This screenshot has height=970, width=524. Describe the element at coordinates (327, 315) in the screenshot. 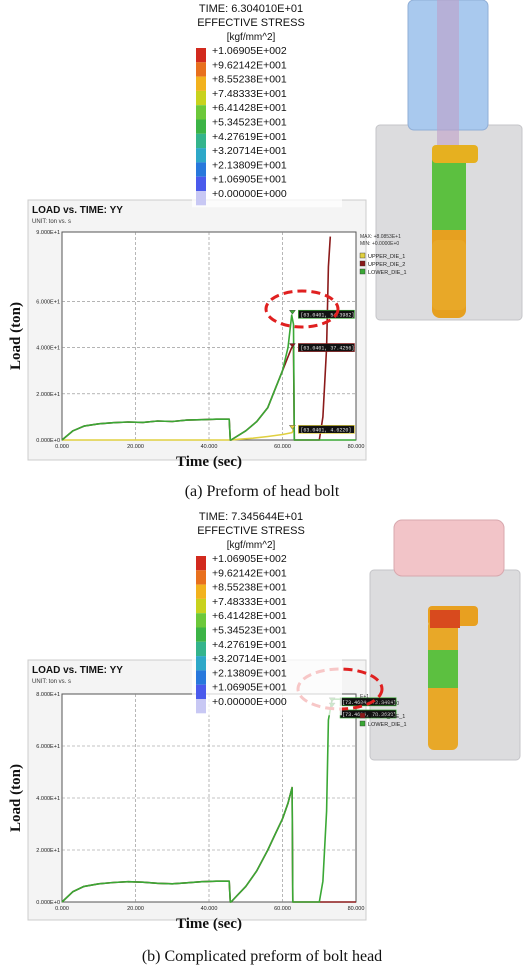

I see `annotation-label: [63.0401, 54.3982]` at that location.